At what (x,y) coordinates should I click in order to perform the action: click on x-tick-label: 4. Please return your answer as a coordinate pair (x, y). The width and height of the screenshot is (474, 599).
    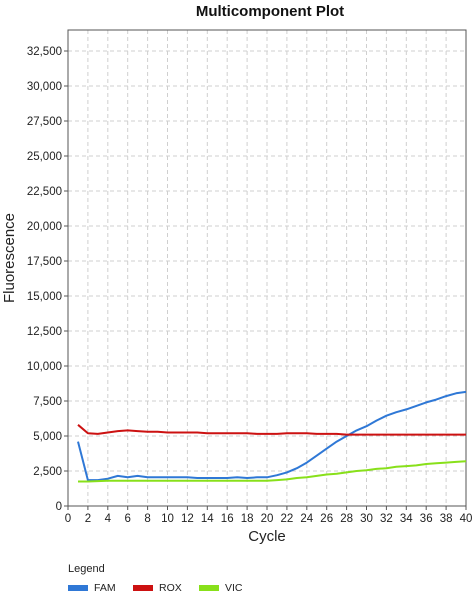
    Looking at the image, I should click on (108, 519).